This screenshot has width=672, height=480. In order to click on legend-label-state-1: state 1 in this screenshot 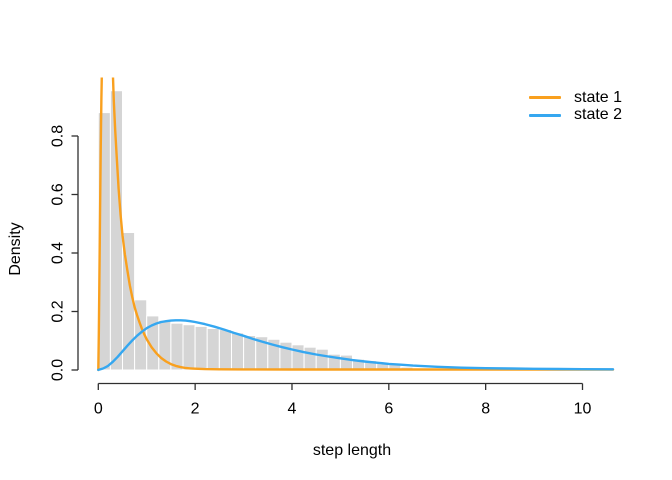, I will do `click(598, 97)`.